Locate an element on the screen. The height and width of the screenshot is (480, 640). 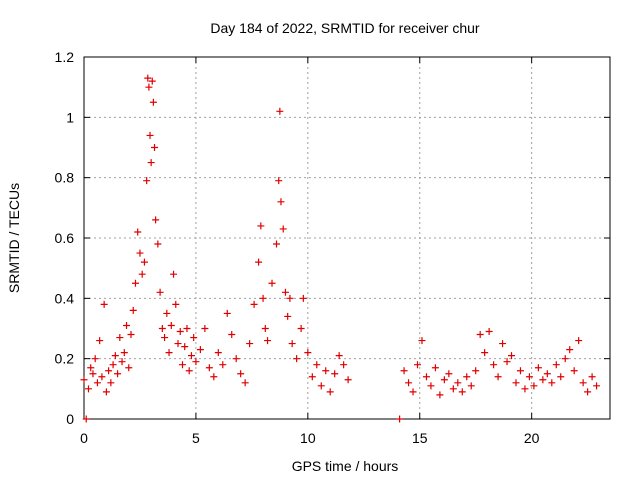
y-tick-label: 0 is located at coordinates (70, 419).